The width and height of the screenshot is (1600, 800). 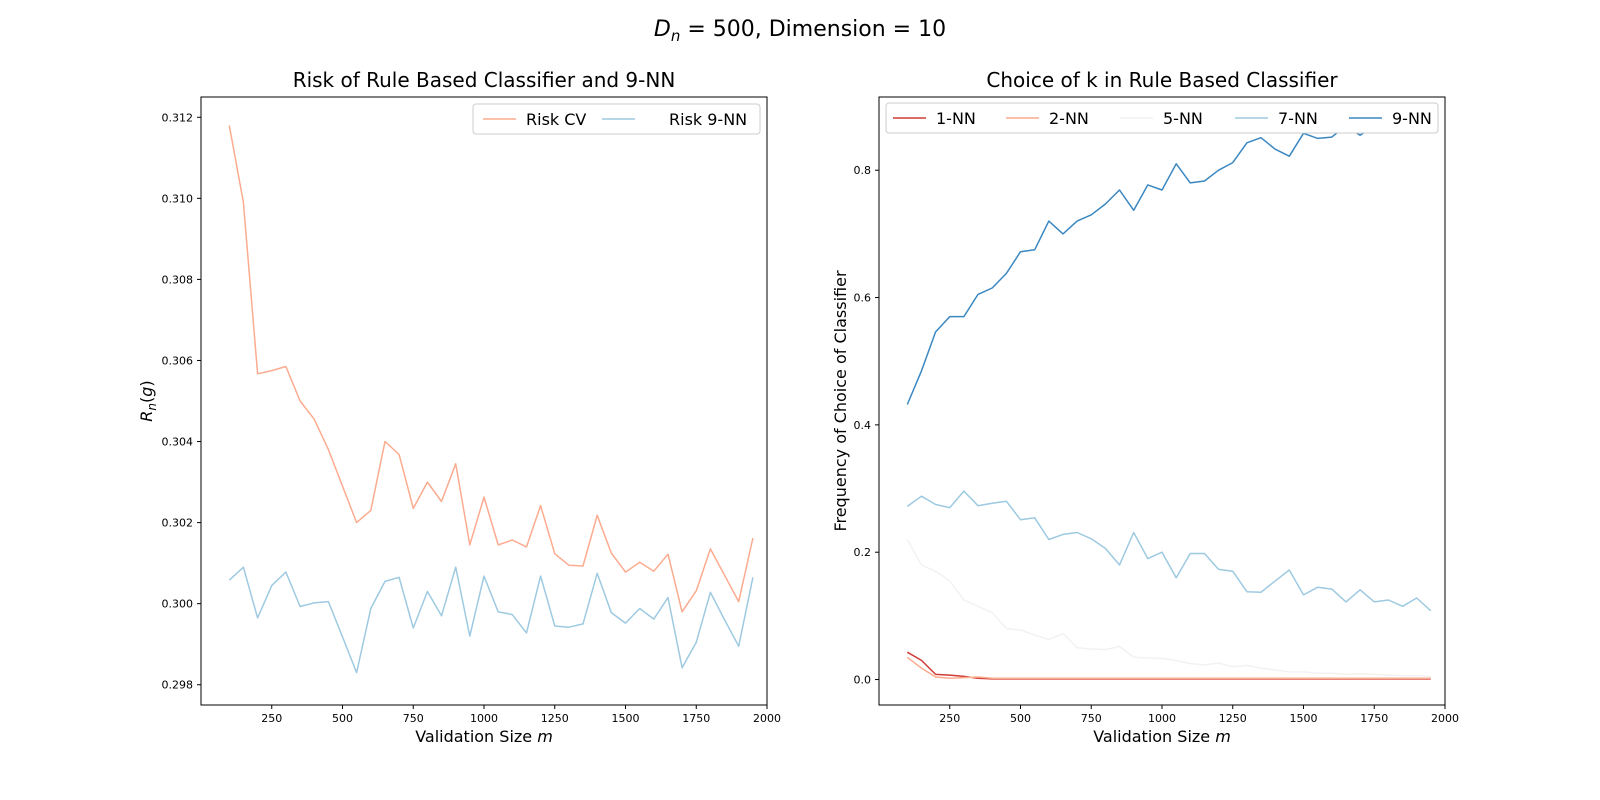 I want to click on suptitle-rest: = 500, Dimension = 10, so click(x=813, y=29).